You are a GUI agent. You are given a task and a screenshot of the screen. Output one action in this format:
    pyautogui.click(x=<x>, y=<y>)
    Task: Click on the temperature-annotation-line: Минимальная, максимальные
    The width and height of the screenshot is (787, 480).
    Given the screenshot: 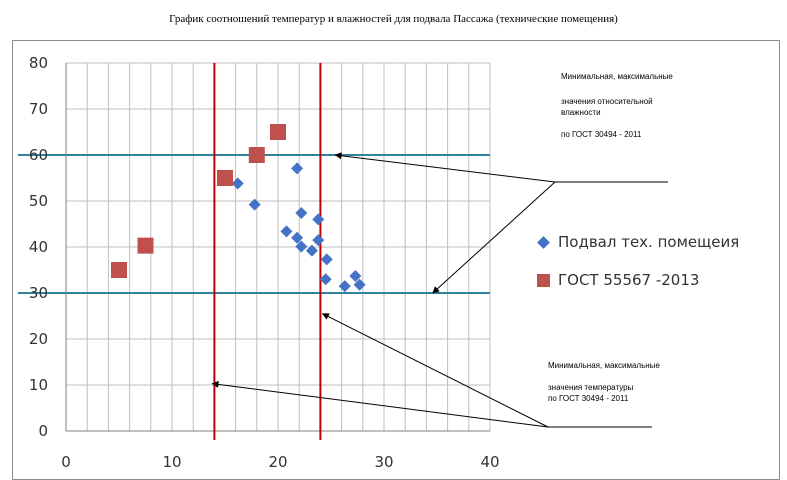 What is the action you would take?
    pyautogui.click(x=604, y=365)
    